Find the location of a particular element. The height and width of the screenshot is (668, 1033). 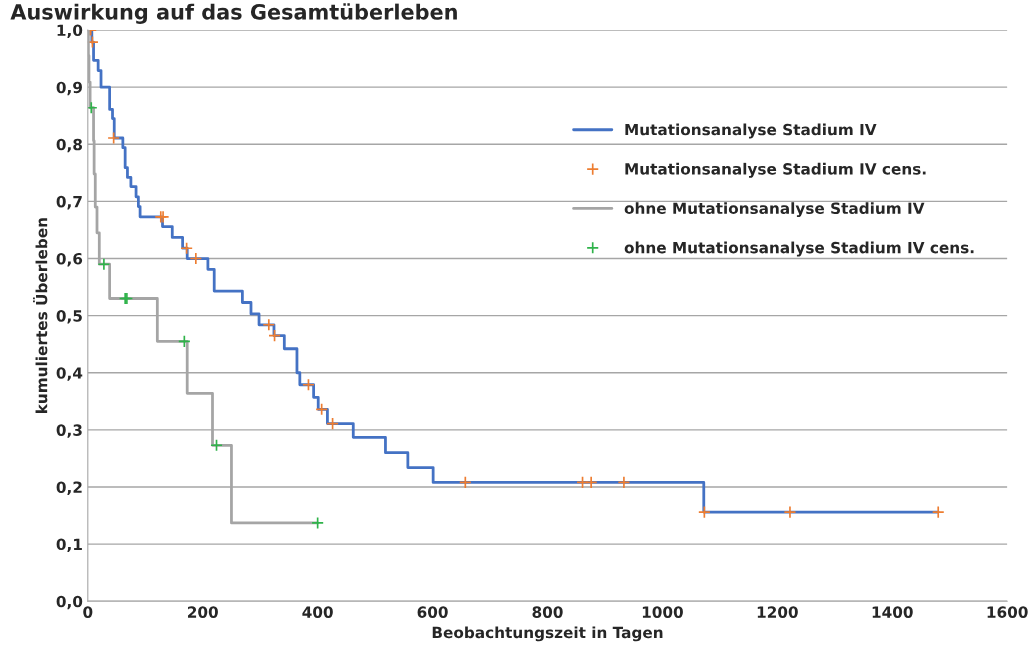

x-tick-label: 1400 is located at coordinates (892, 612).